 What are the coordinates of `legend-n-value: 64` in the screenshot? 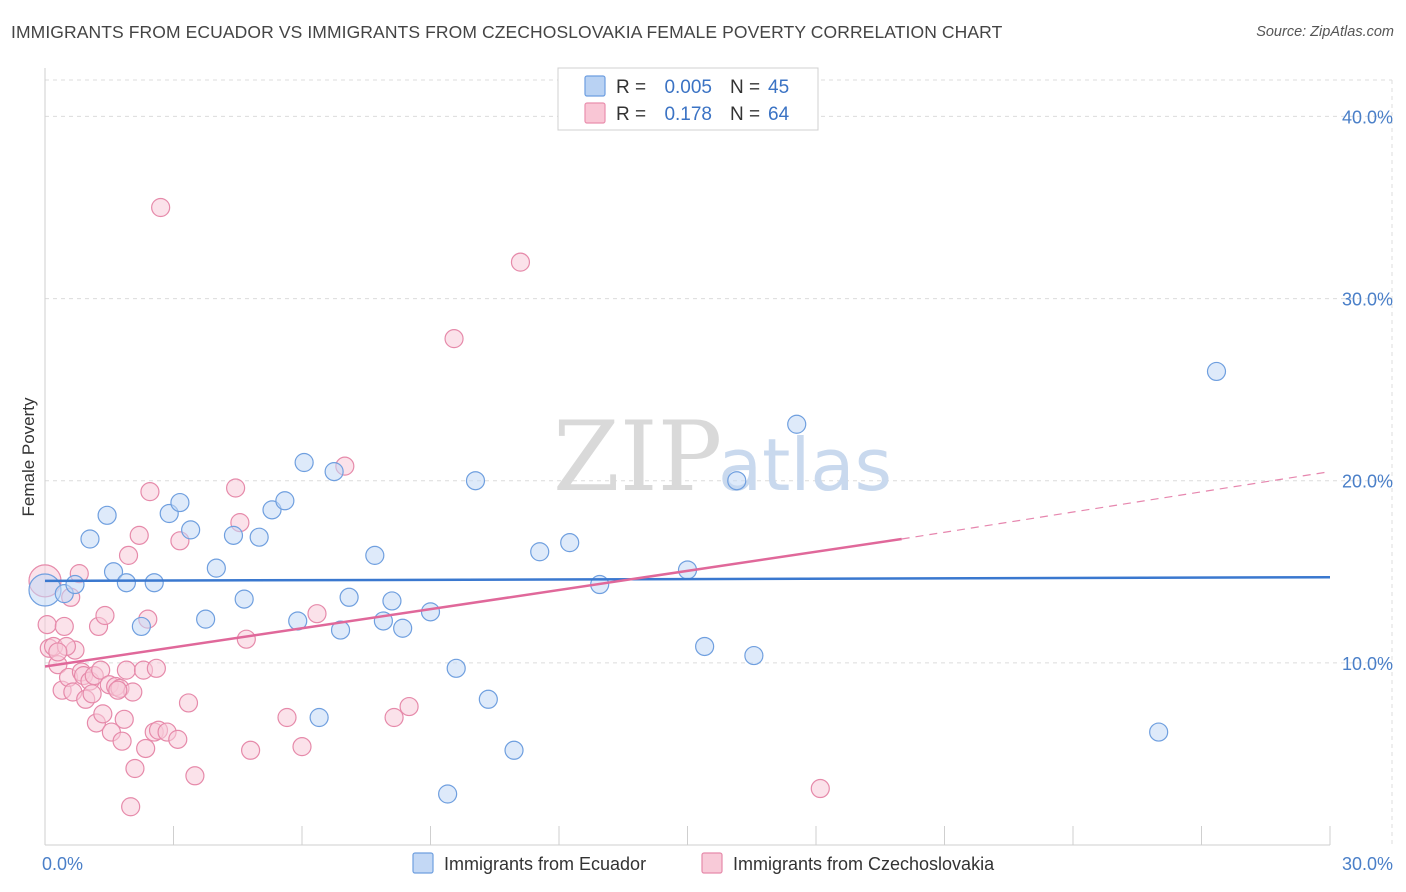 It's located at (779, 114).